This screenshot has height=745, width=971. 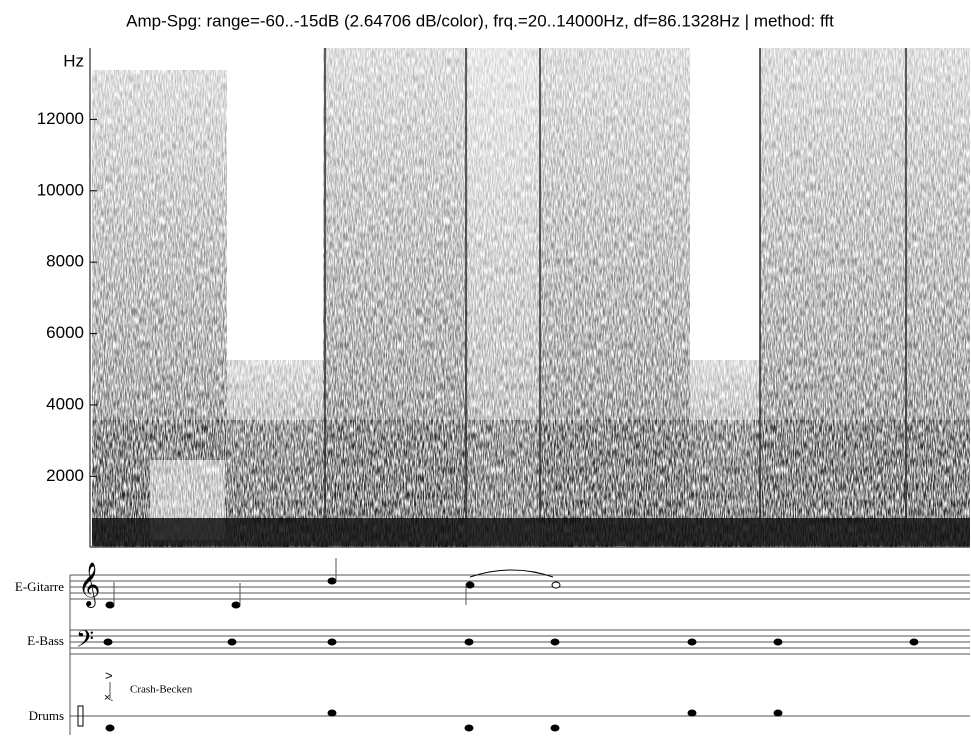 I want to click on annotation: Crash-Becken, so click(x=161, y=690).